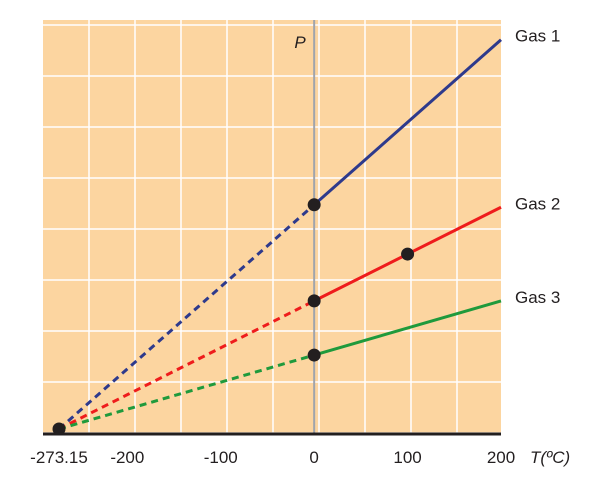  I want to click on series-labels: Gas 1 Gas 2 Gas 3, so click(537, 167).